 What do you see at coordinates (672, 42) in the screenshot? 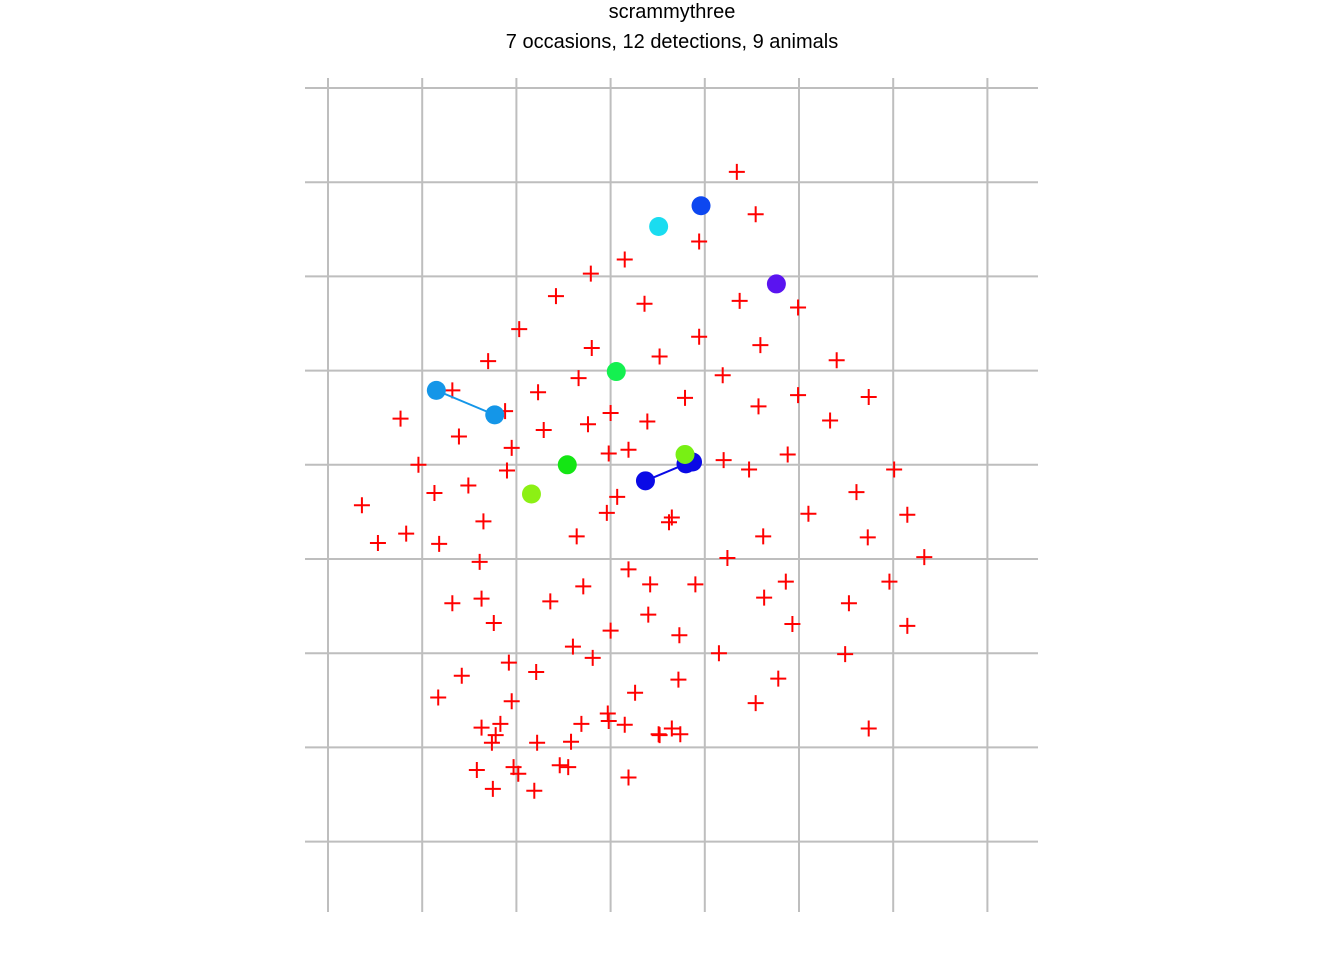
I see `chart-subtitle: 7 occasions, 12 detections, 9 animals` at bounding box center [672, 42].